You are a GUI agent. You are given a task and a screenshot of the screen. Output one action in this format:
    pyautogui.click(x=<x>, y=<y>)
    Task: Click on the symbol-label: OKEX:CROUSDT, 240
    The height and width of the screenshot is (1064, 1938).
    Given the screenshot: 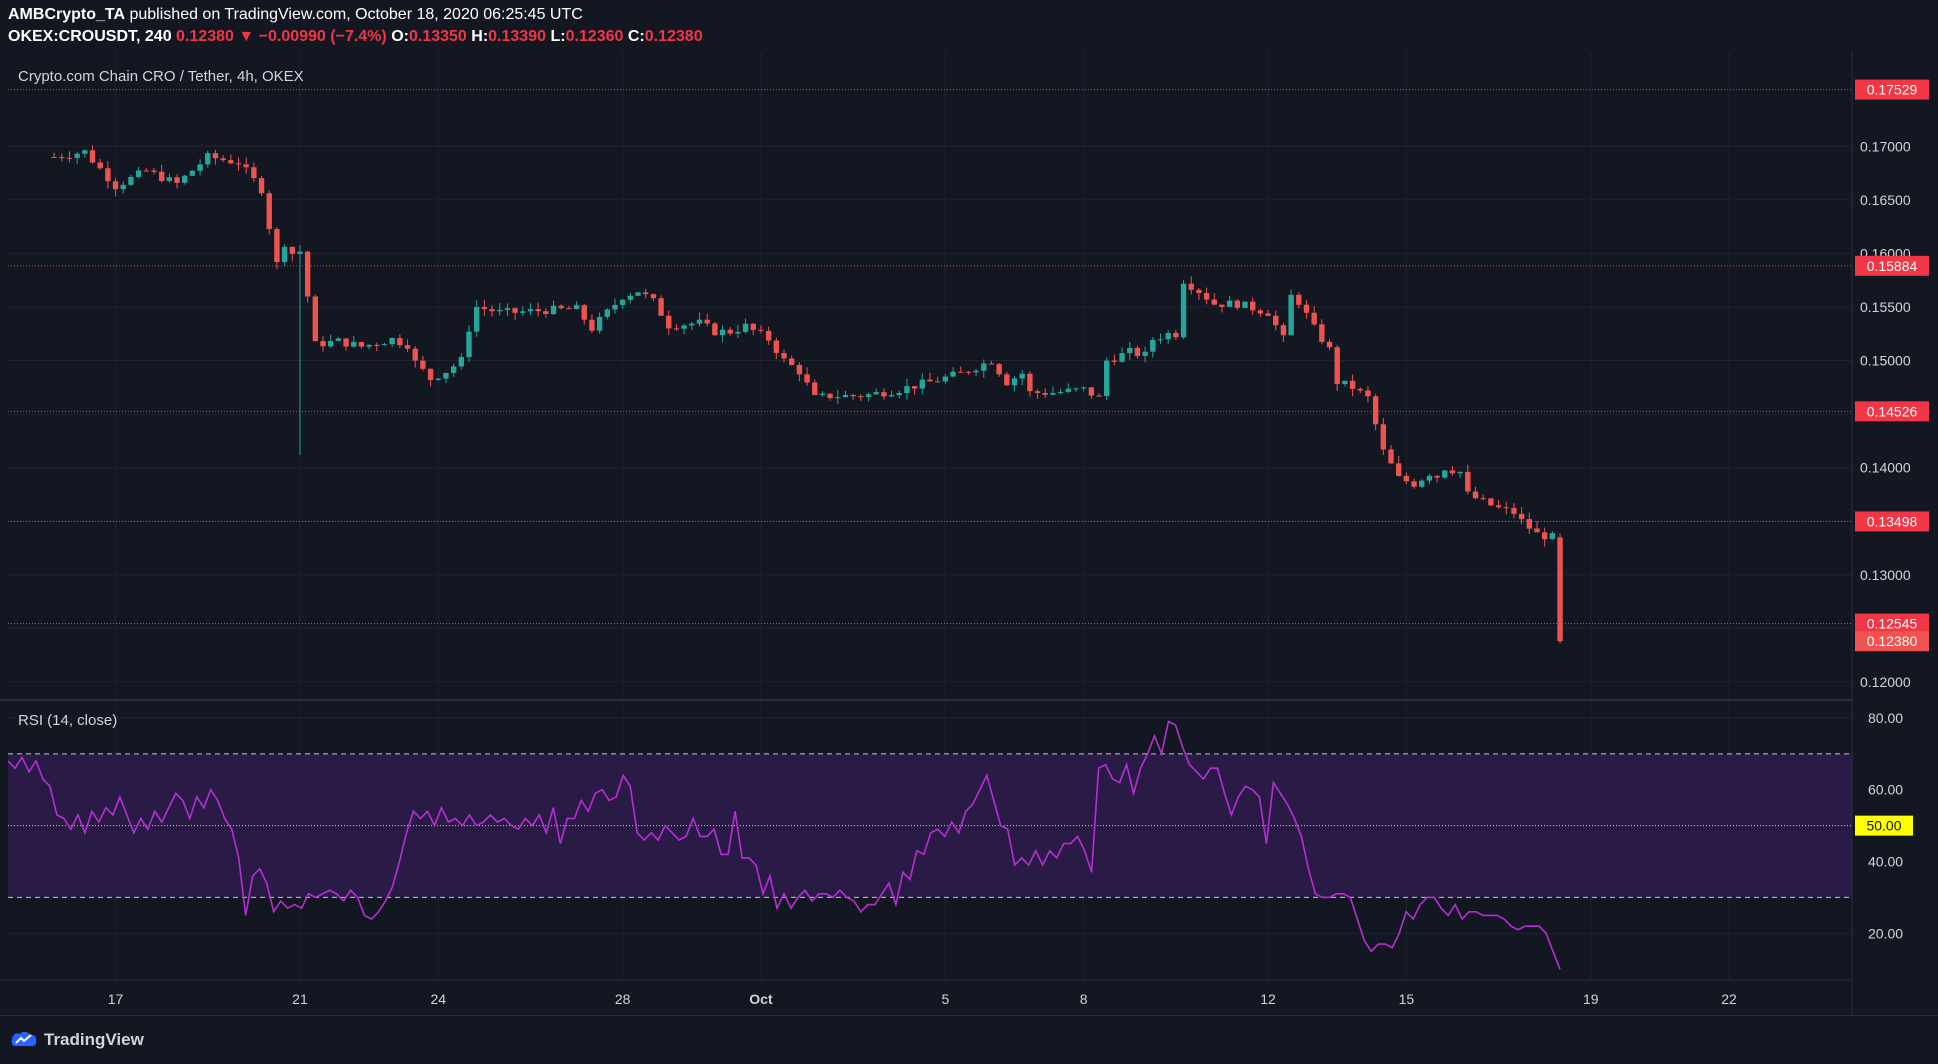 What is the action you would take?
    pyautogui.click(x=90, y=36)
    